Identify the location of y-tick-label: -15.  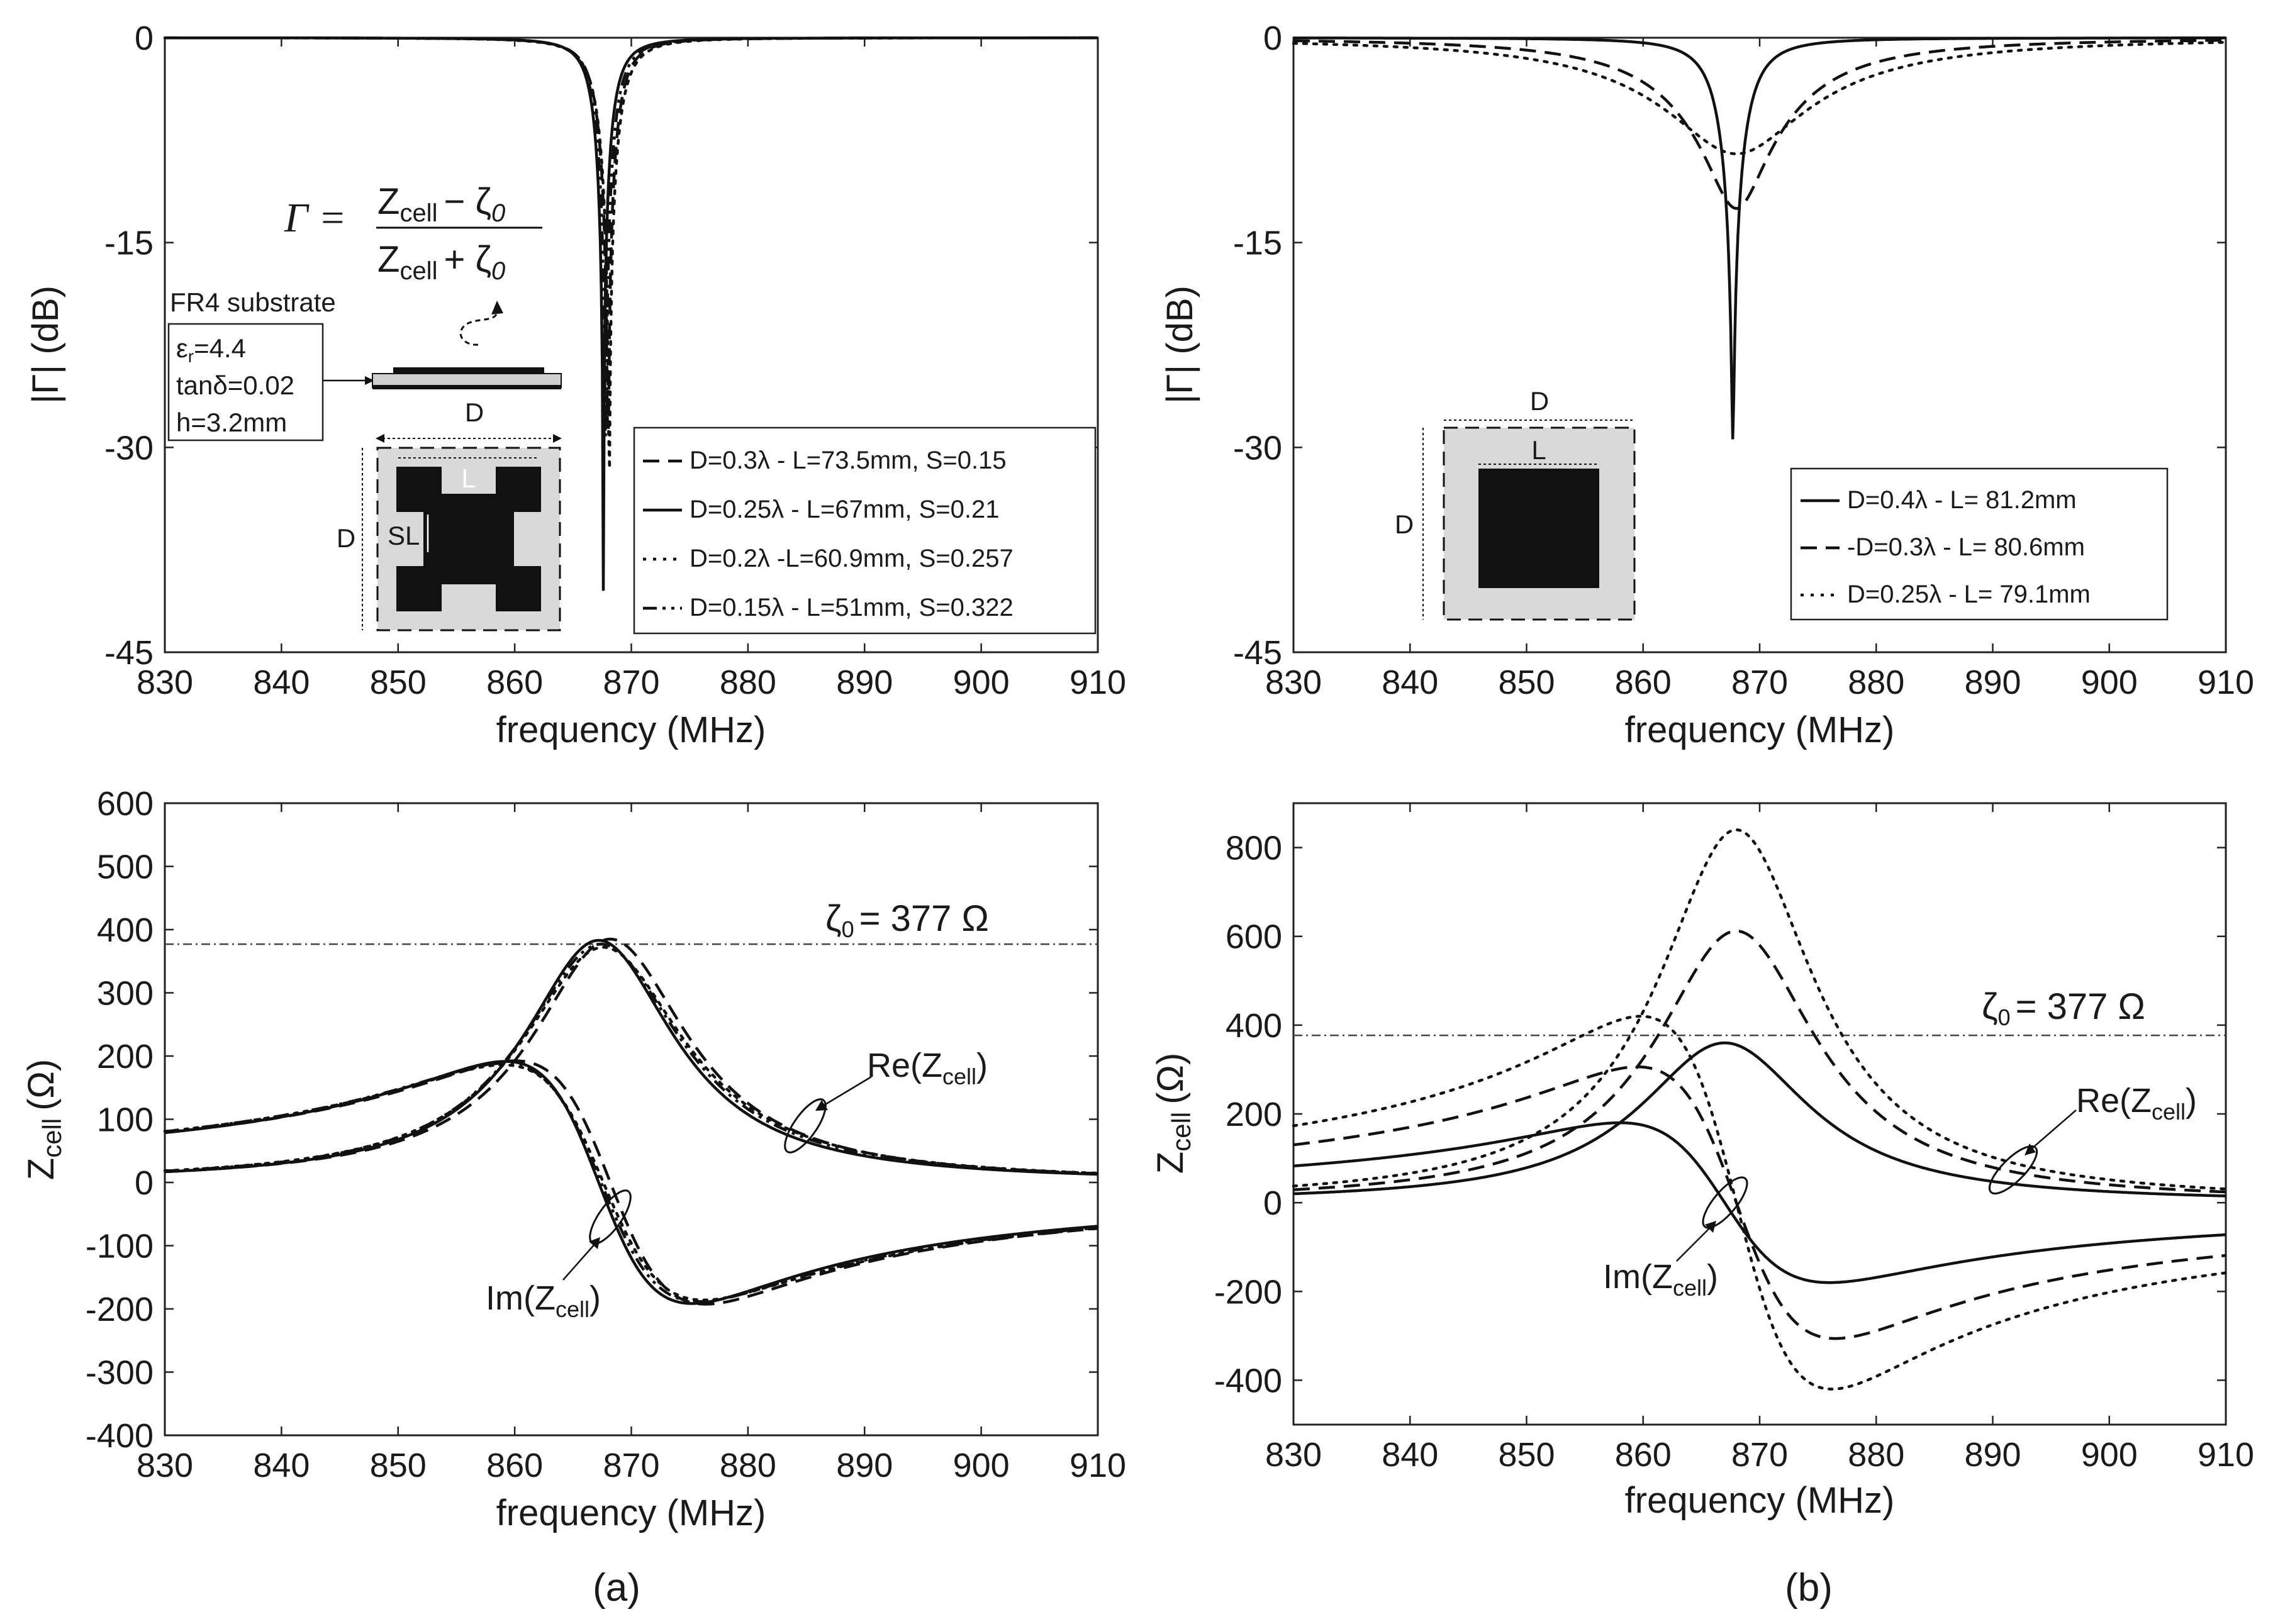
(129, 243).